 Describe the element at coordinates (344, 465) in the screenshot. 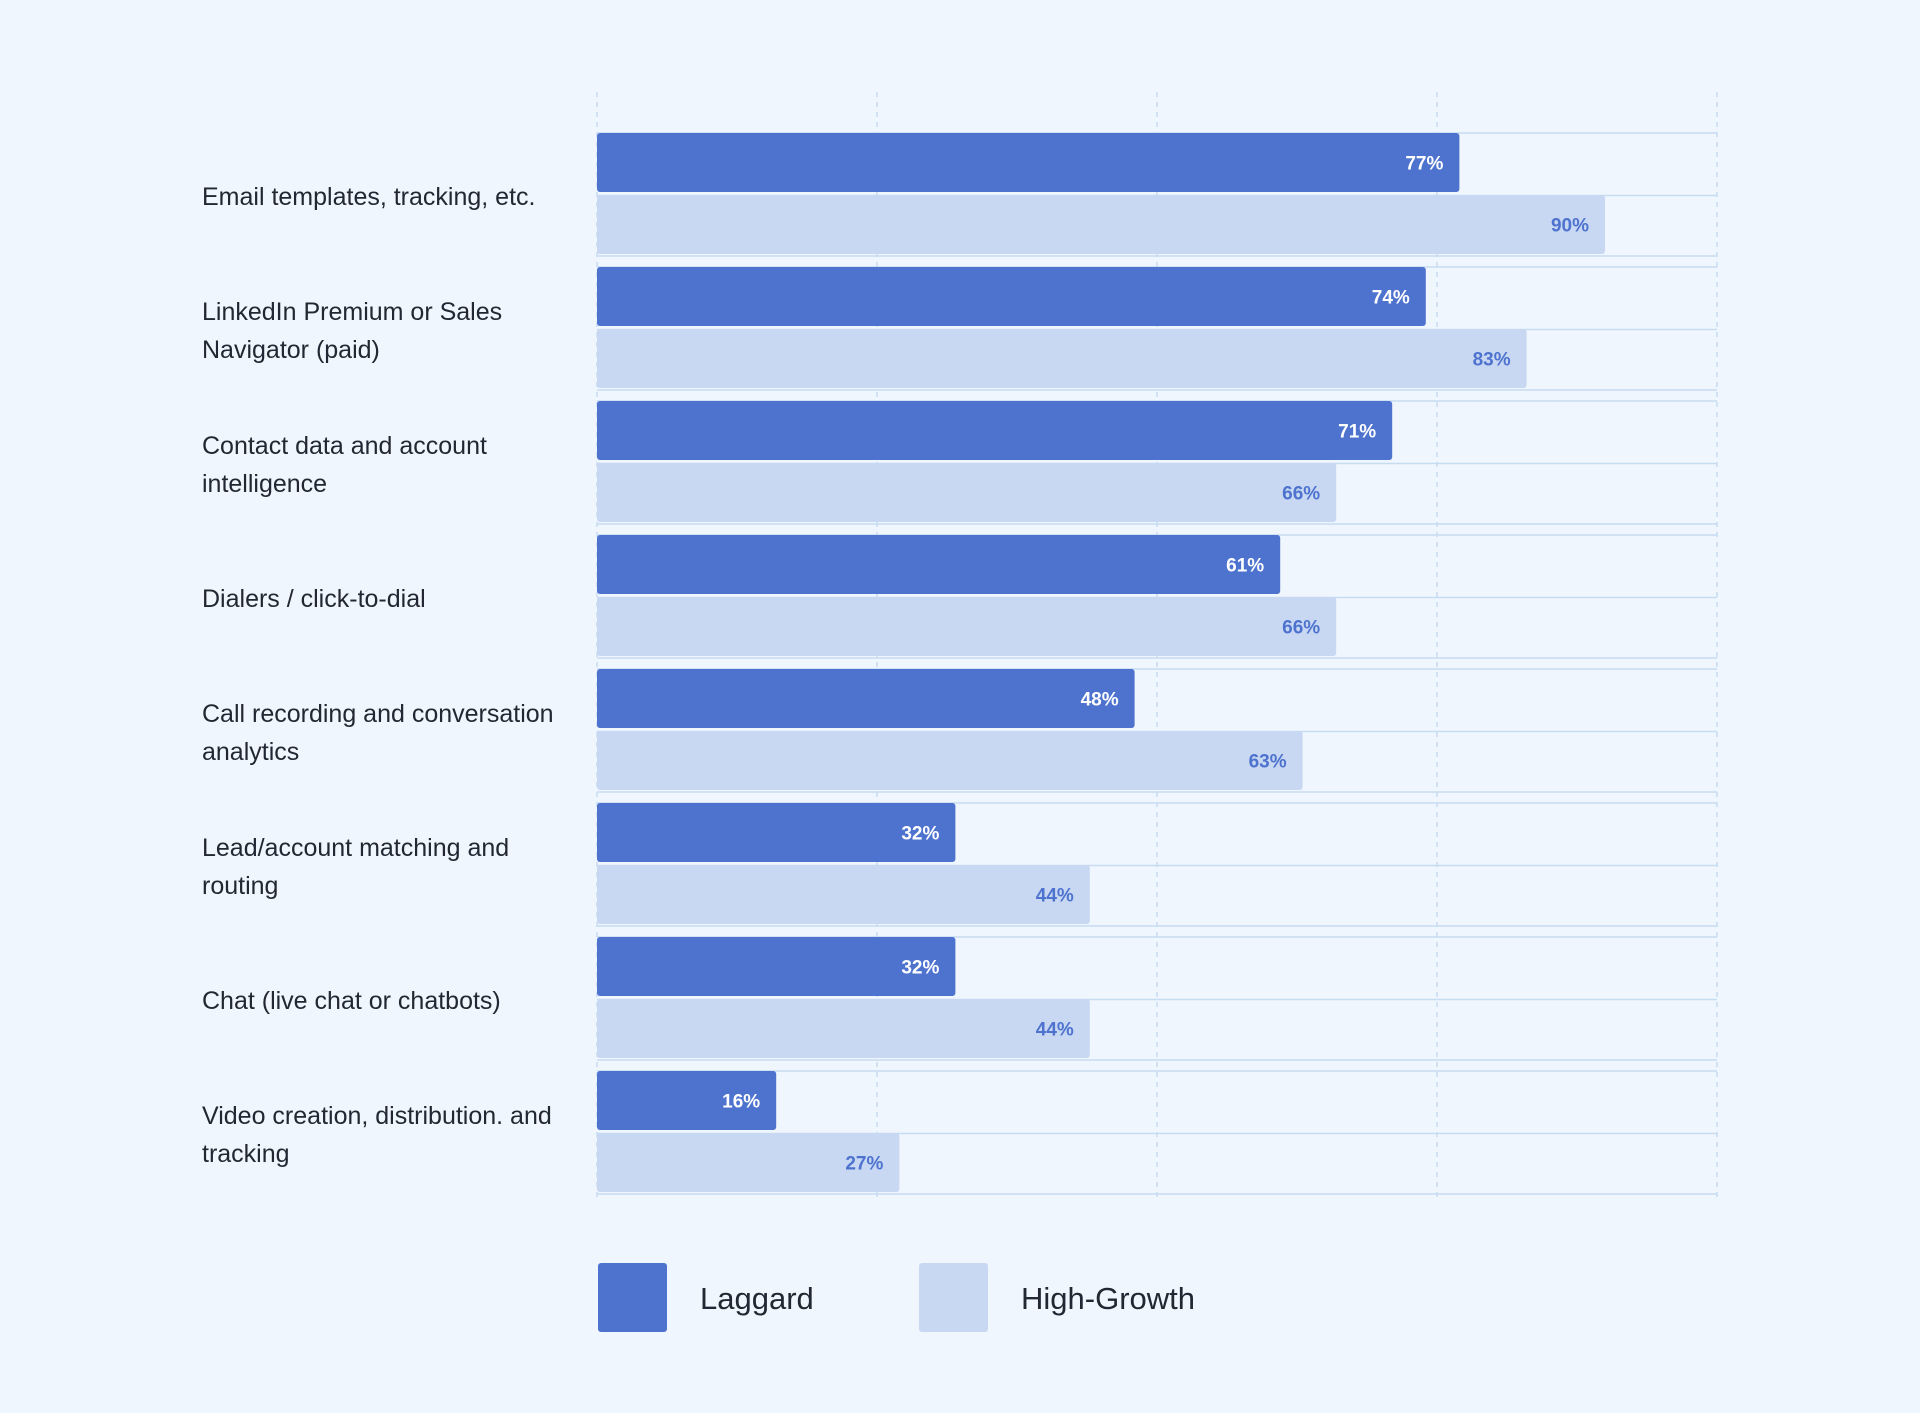

I see `category-label: Contact data and account intelligence` at that location.